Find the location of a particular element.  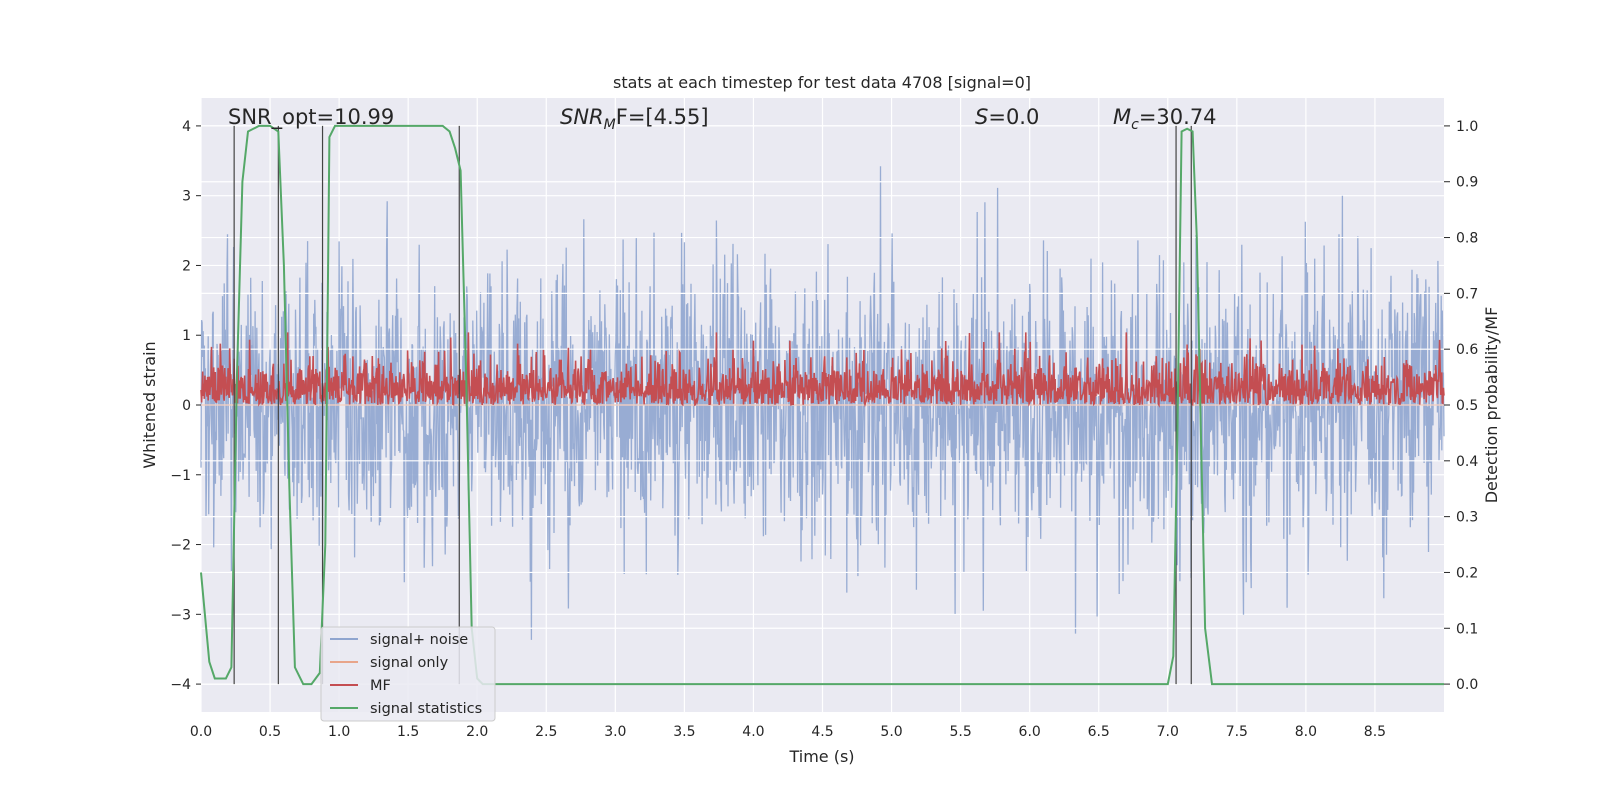

annotation-s: S=0.0 is located at coordinates (1007, 117).